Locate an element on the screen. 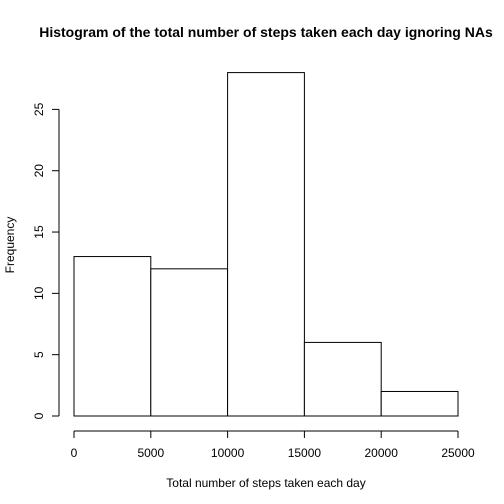 The height and width of the screenshot is (504, 504). x-tick-label: 25000 is located at coordinates (458, 453).